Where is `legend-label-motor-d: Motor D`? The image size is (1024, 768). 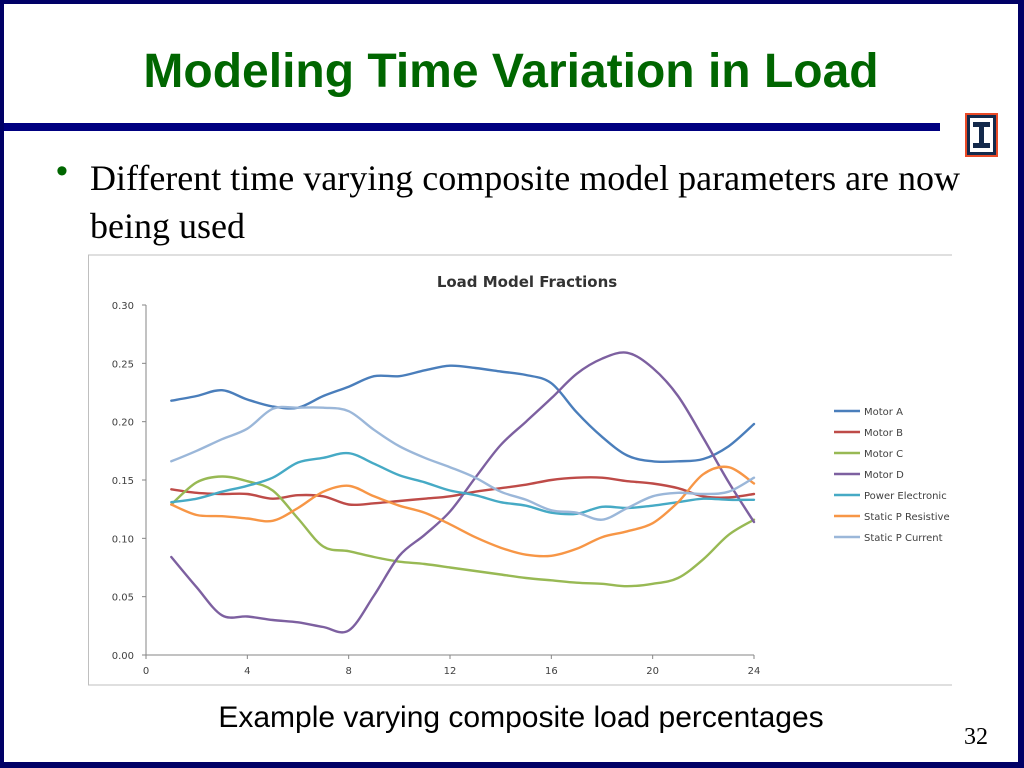
legend-label-motor-d: Motor D is located at coordinates (884, 475).